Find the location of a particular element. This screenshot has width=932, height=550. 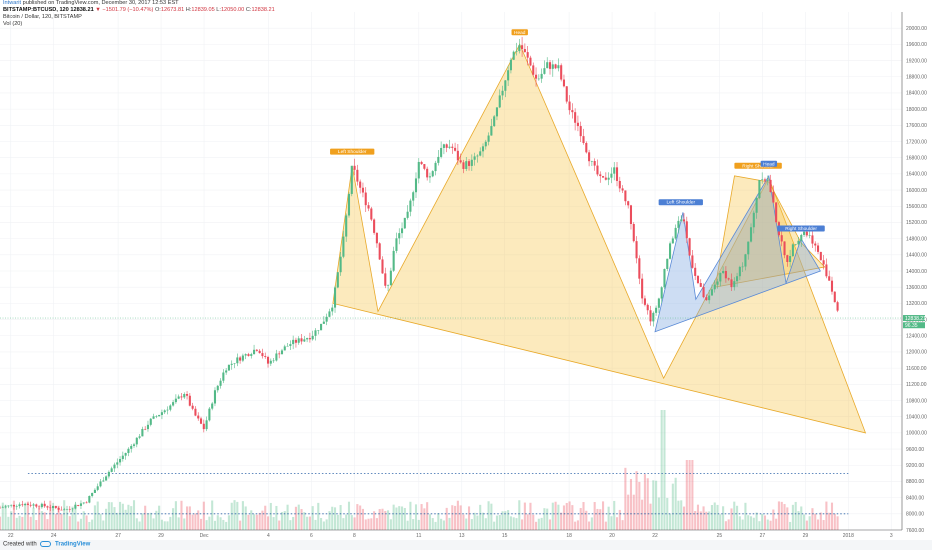

last-price: 12838.21 is located at coordinates (82, 10).